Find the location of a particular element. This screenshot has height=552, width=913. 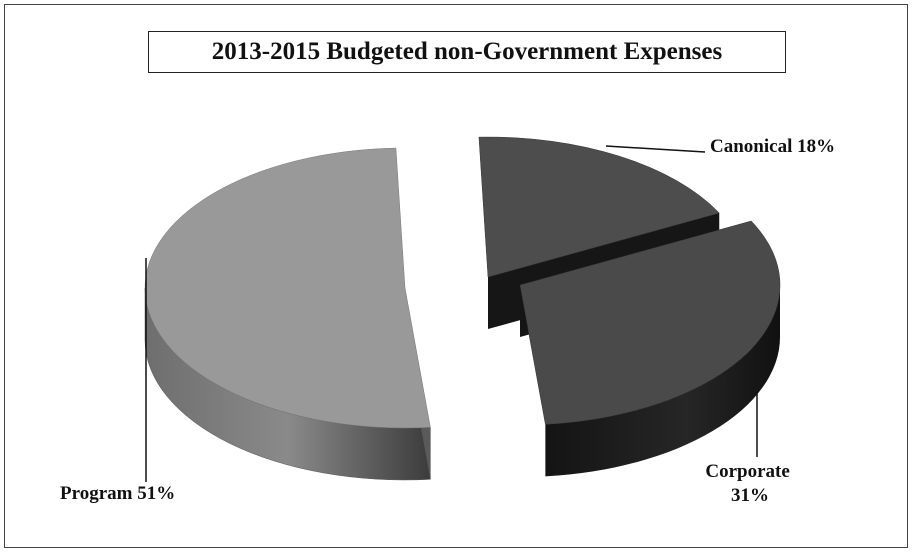

slice-corporate-side is located at coordinates (662, 381).